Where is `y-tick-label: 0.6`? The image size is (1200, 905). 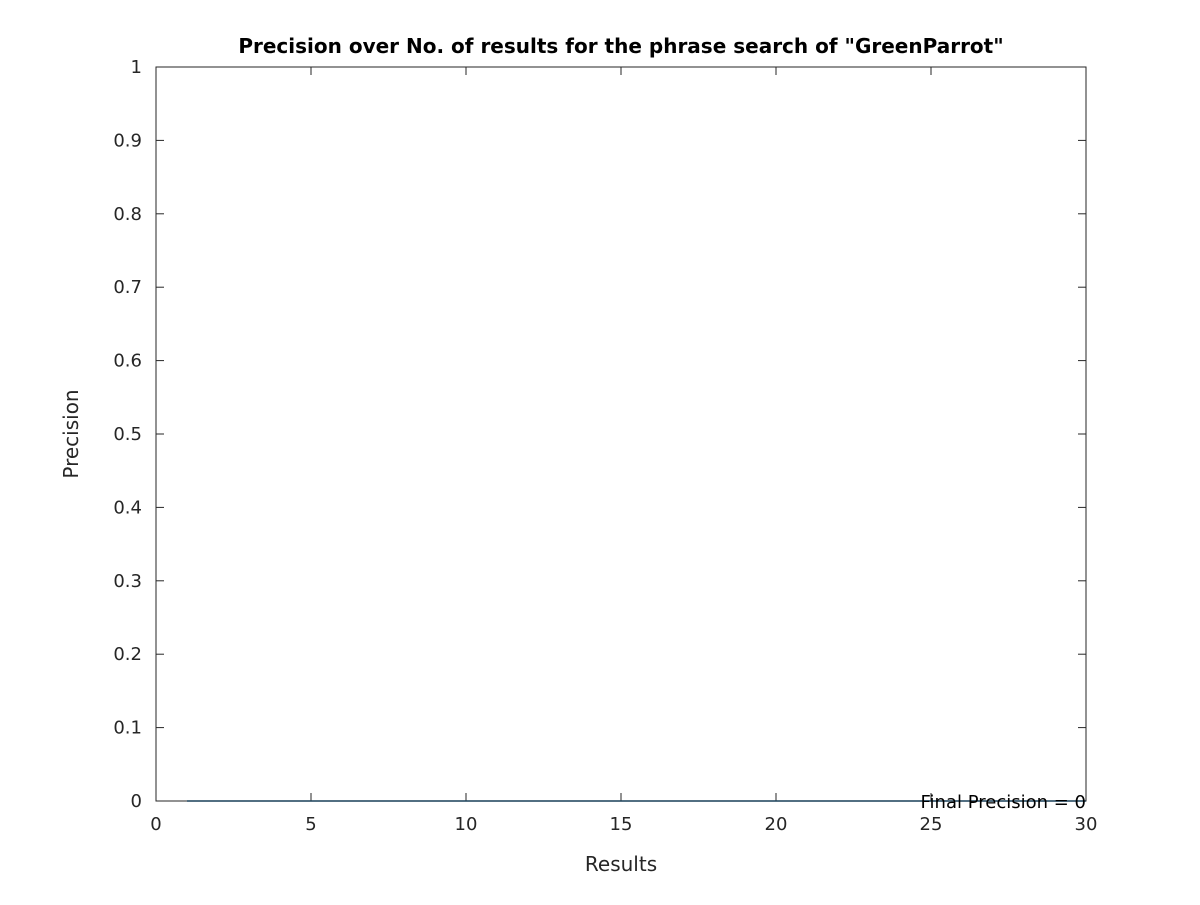
y-tick-label: 0.6 is located at coordinates (127, 361).